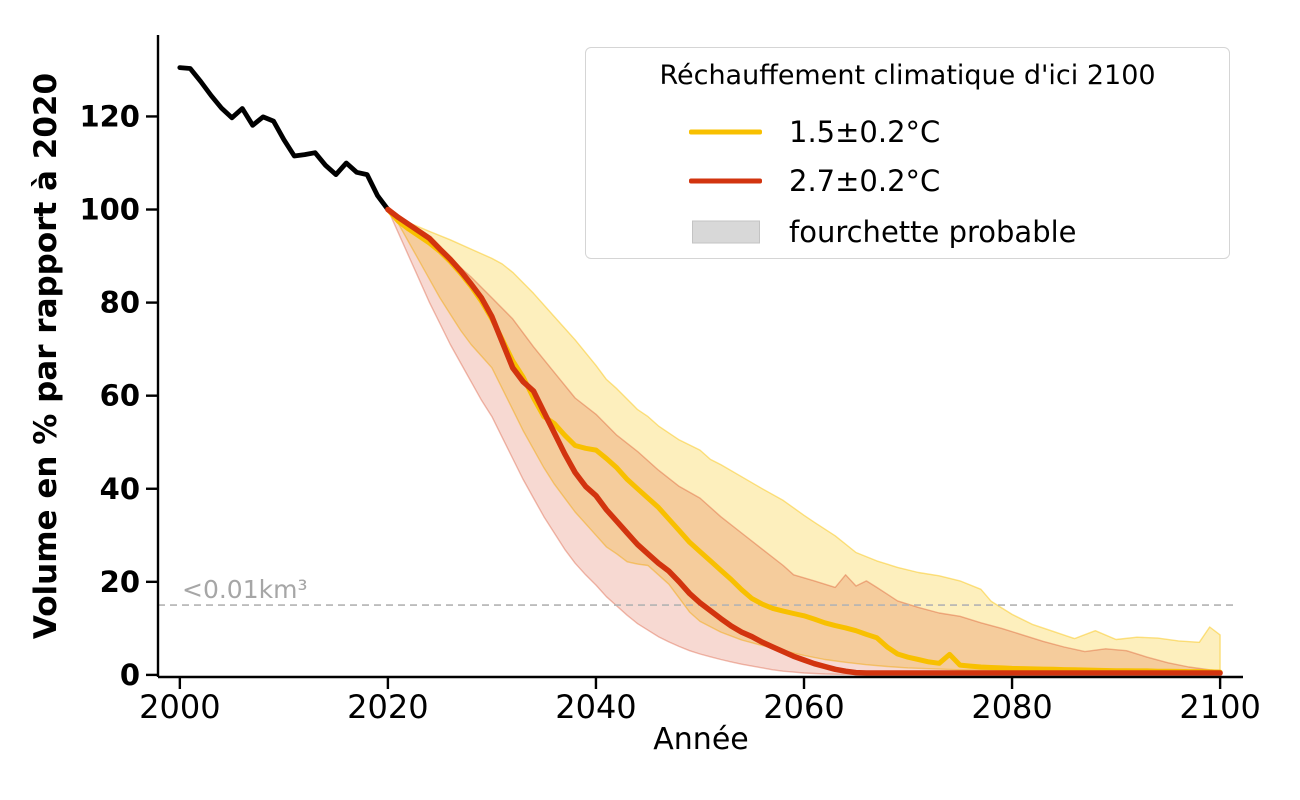 The image size is (1300, 800). Describe the element at coordinates (1011, 707) in the screenshot. I see `x-tick-label-2080: 2080` at that location.